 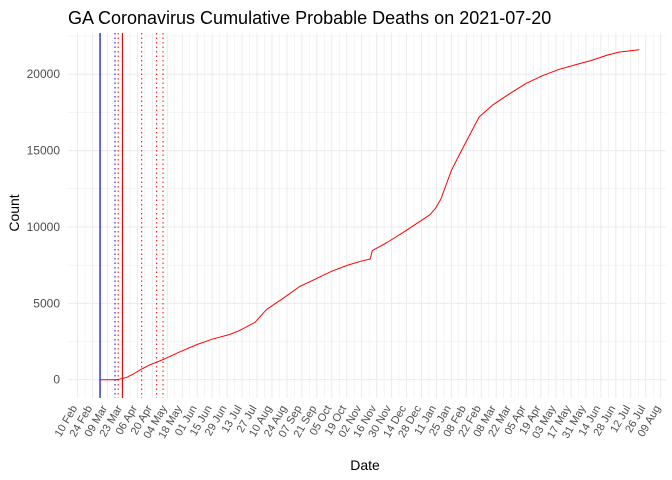 I want to click on y-axis-title: Count, so click(x=14, y=212).